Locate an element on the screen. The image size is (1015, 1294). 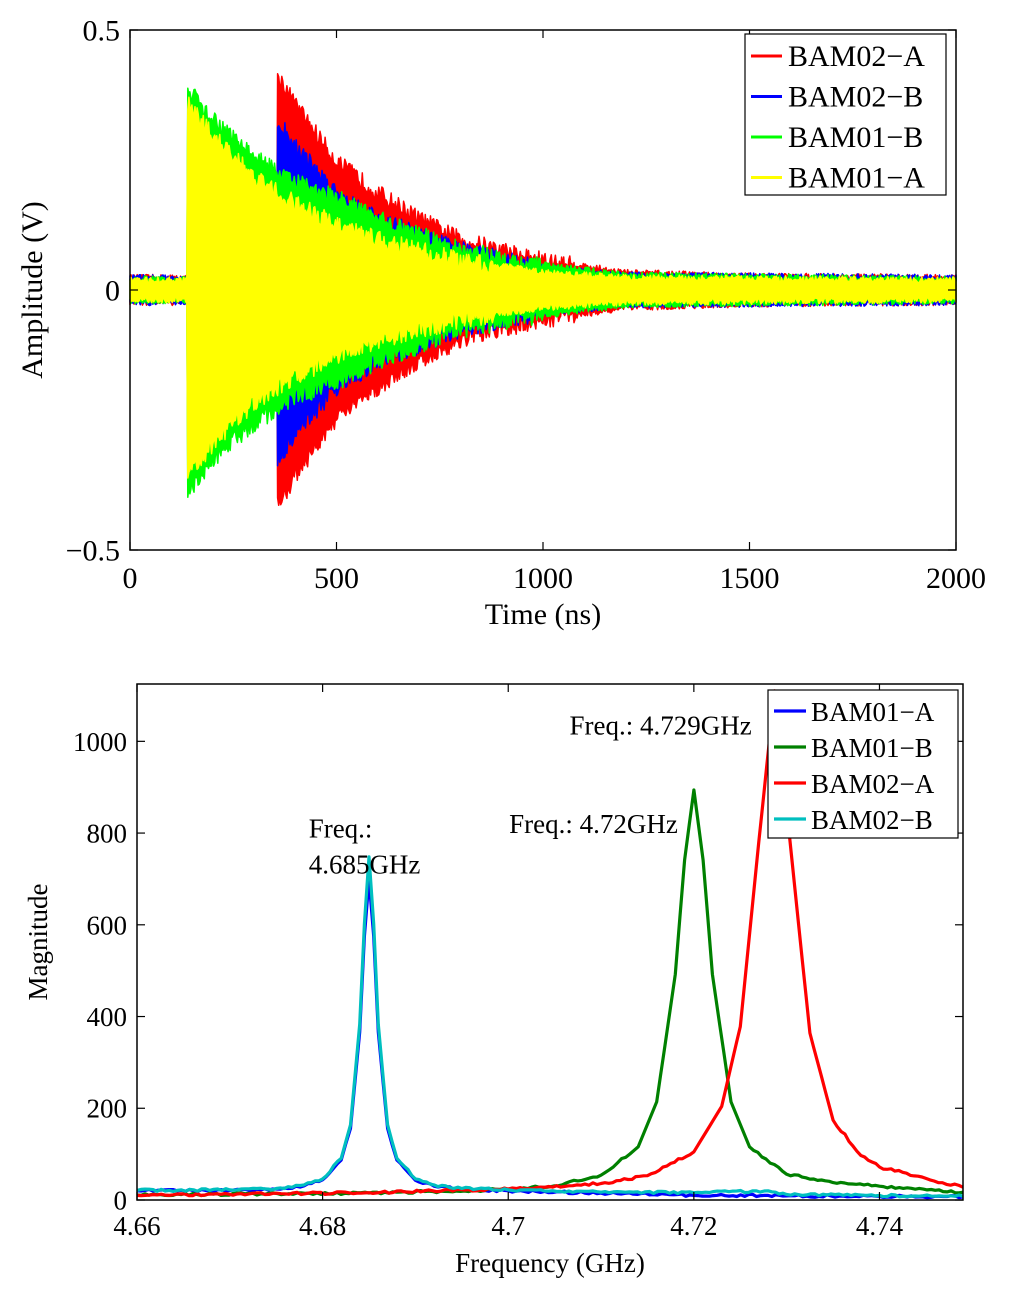
y-tick-label: 600 is located at coordinates (107, 925).